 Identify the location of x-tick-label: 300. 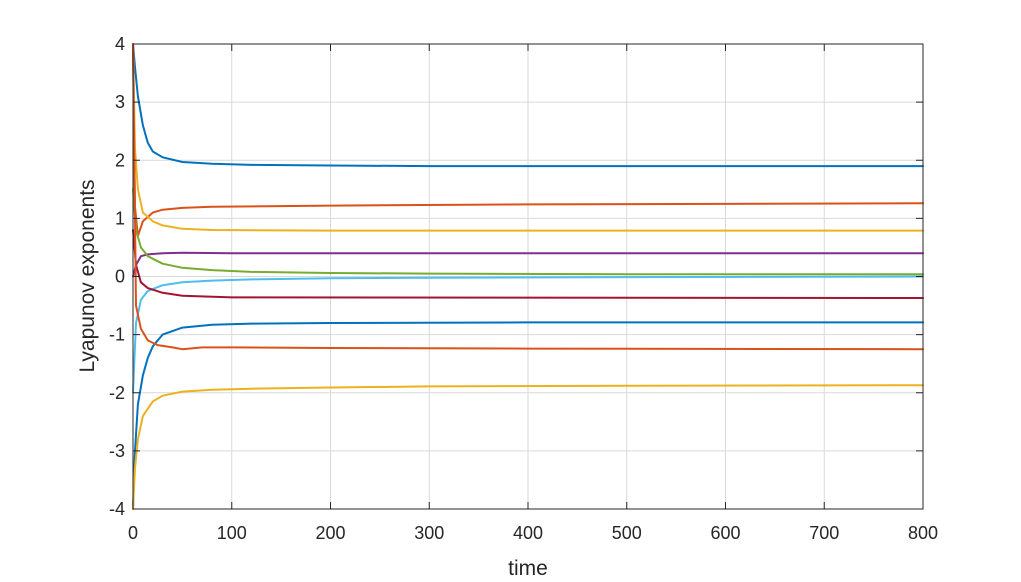
(429, 533).